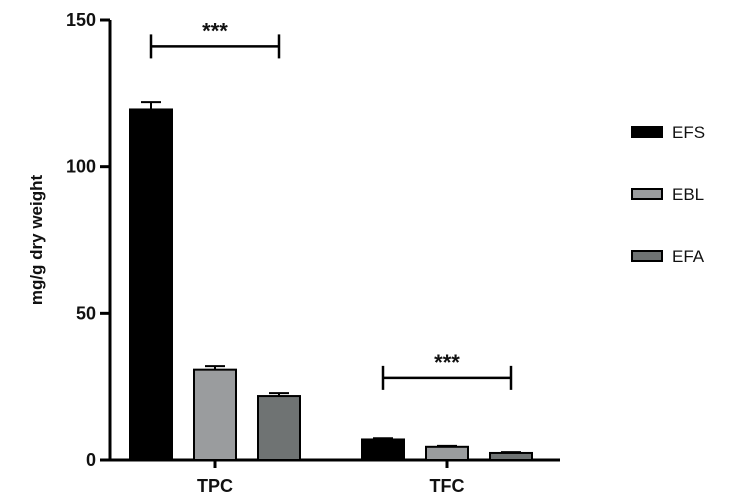 This screenshot has height=499, width=750. Describe the element at coordinates (81, 167) in the screenshot. I see `y-tick-label: 100` at that location.